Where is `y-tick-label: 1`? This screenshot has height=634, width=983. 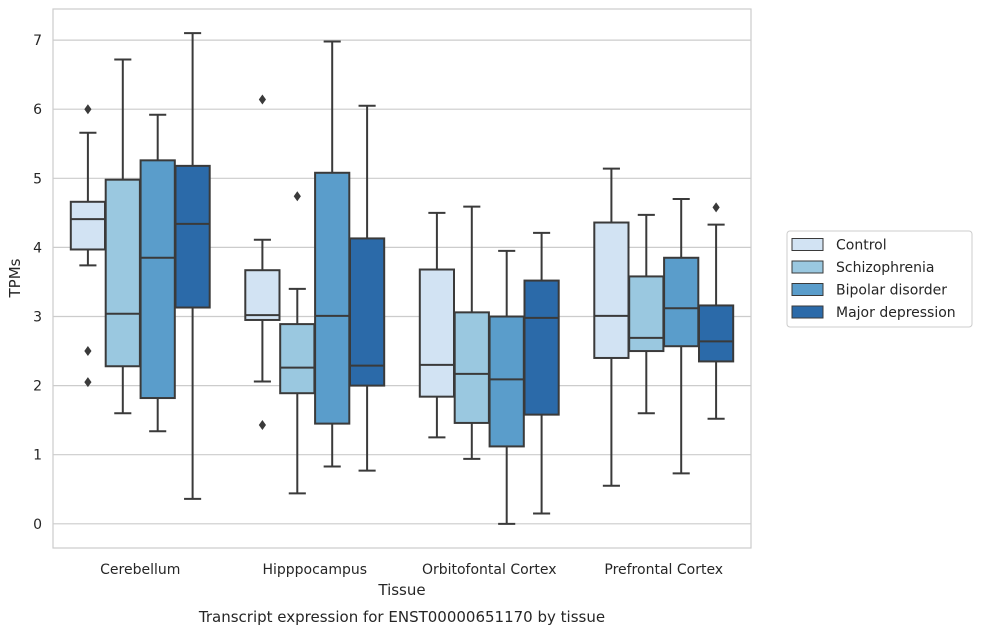
y-tick-label: 1 is located at coordinates (37, 456).